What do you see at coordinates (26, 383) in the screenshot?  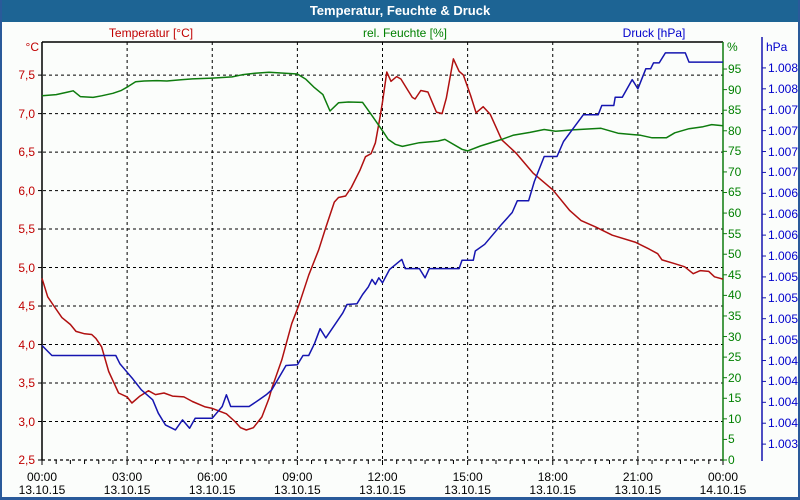 I see `temperature-tick-label: 3,5` at bounding box center [26, 383].